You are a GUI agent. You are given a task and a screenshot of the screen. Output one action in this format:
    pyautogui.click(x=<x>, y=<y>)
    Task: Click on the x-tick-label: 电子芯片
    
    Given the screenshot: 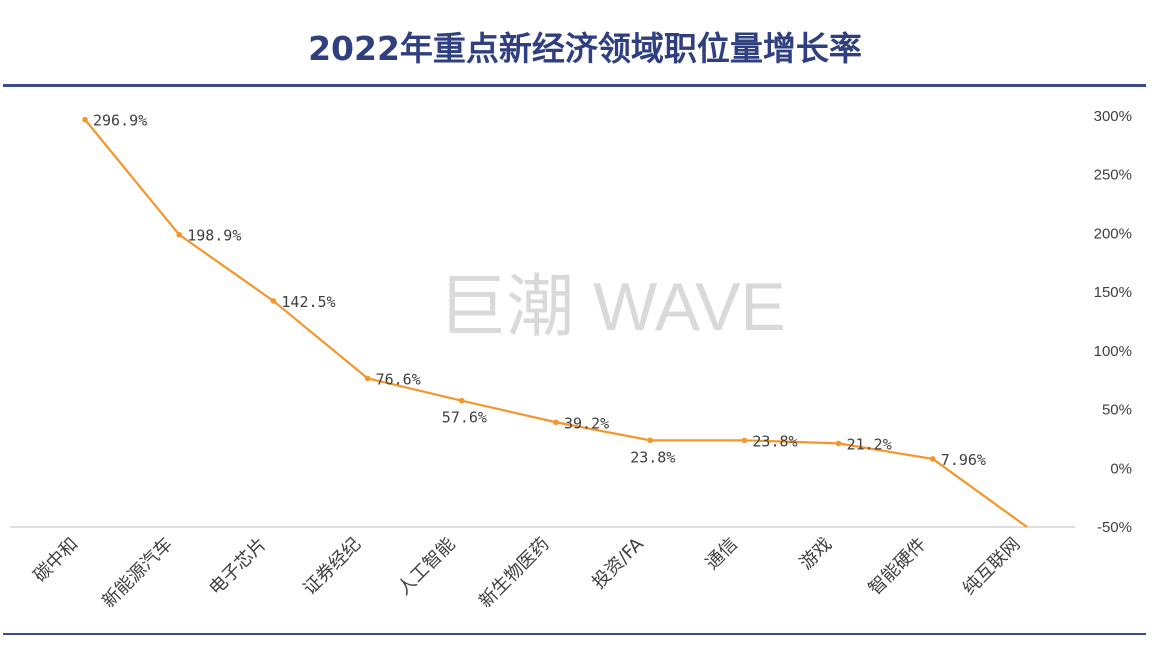 What is the action you would take?
    pyautogui.click(x=238, y=567)
    